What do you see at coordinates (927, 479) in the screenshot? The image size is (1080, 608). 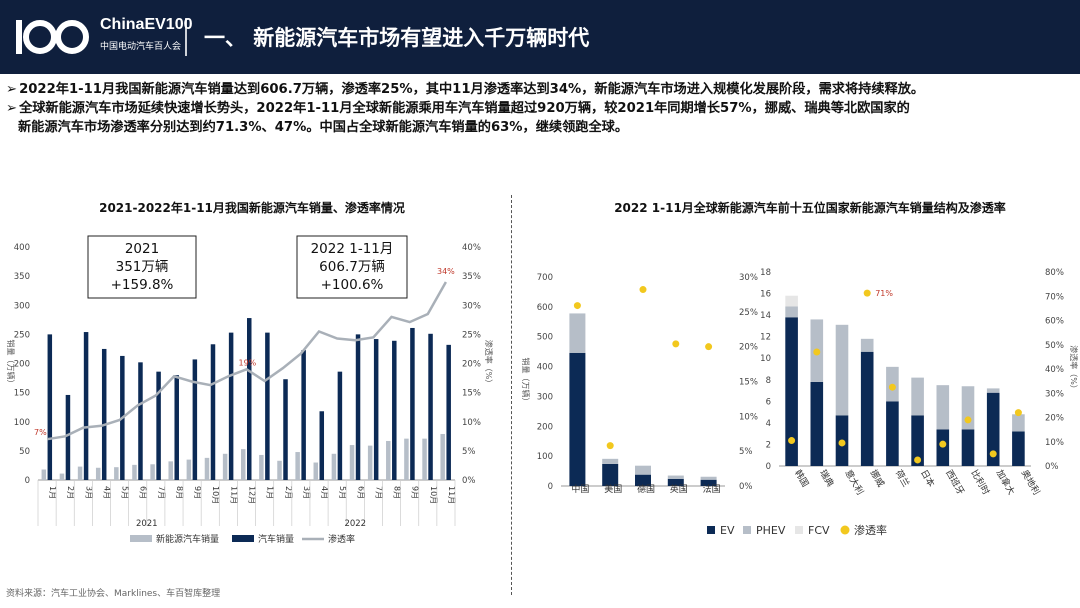 I see `right-x-tick-label: 日本` at bounding box center [927, 479].